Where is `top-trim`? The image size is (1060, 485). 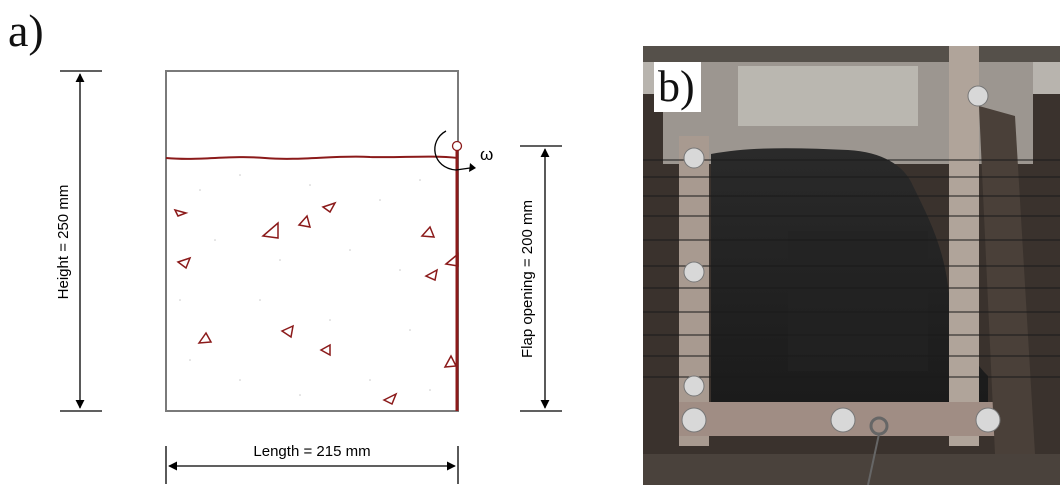 top-trim is located at coordinates (851, 54).